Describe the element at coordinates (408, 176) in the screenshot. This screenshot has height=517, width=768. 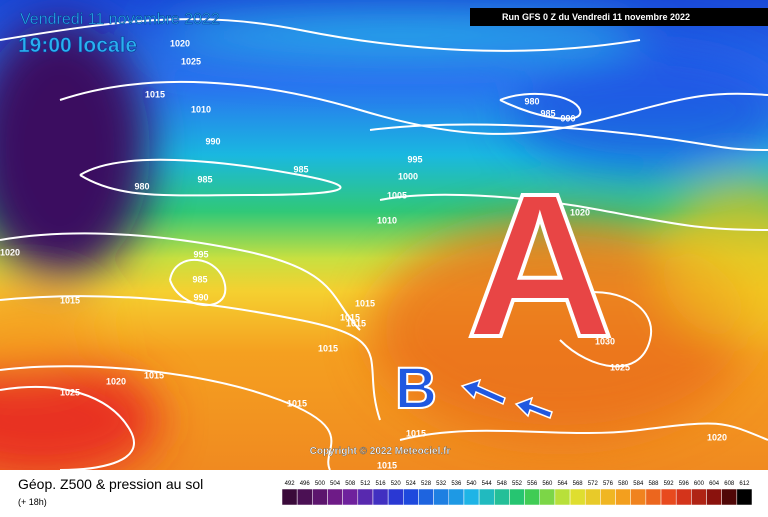
I see `isobar-label: 1000` at that location.